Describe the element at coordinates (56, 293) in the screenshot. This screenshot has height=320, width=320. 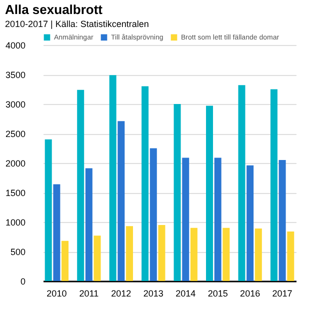
I see `x-tick-label: 2010` at that location.